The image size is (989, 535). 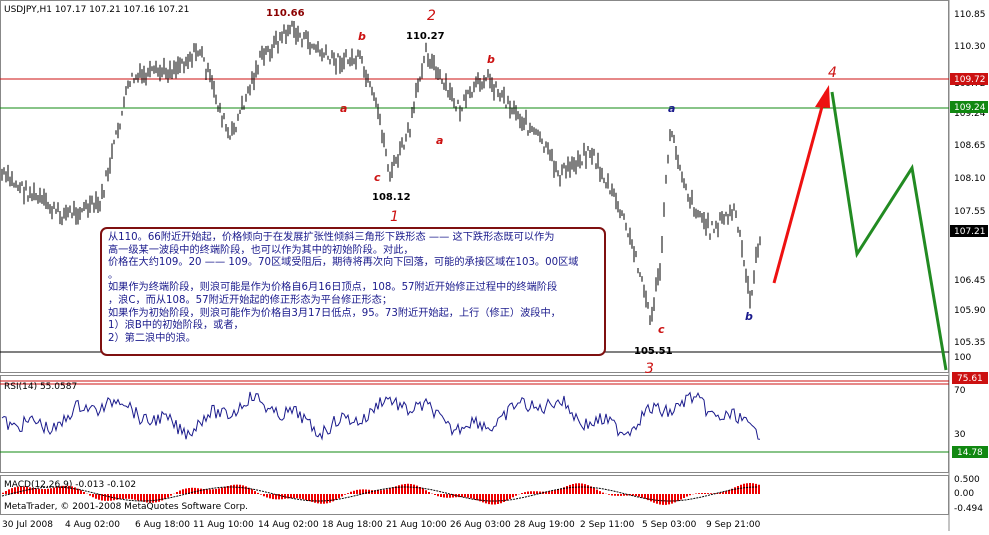 What do you see at coordinates (669, 525) in the screenshot?
I see `time-tick: 5 Sep 03:00` at bounding box center [669, 525].